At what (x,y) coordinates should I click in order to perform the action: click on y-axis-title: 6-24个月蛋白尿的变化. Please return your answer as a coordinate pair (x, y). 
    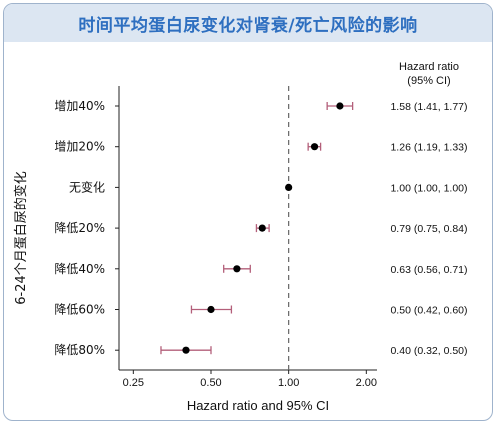
    Looking at the image, I should click on (21, 238).